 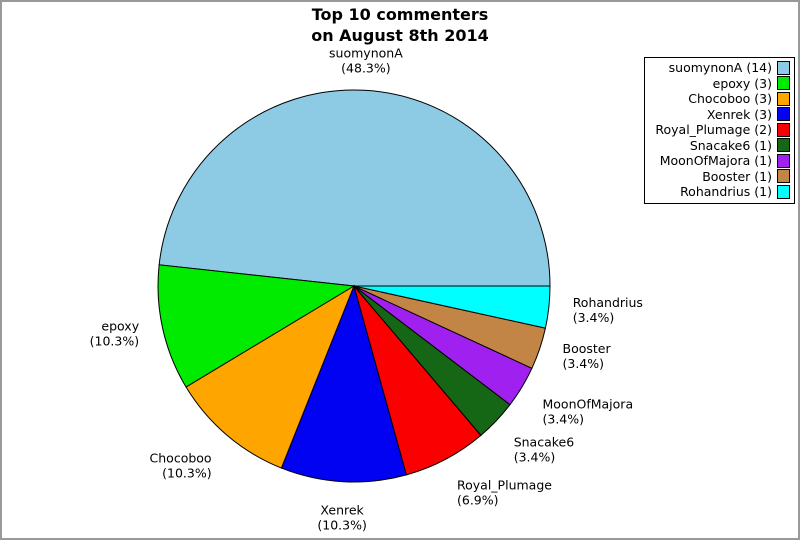 I want to click on pie-label-suomynonA: suomynonA (48.3%), so click(x=366, y=60).